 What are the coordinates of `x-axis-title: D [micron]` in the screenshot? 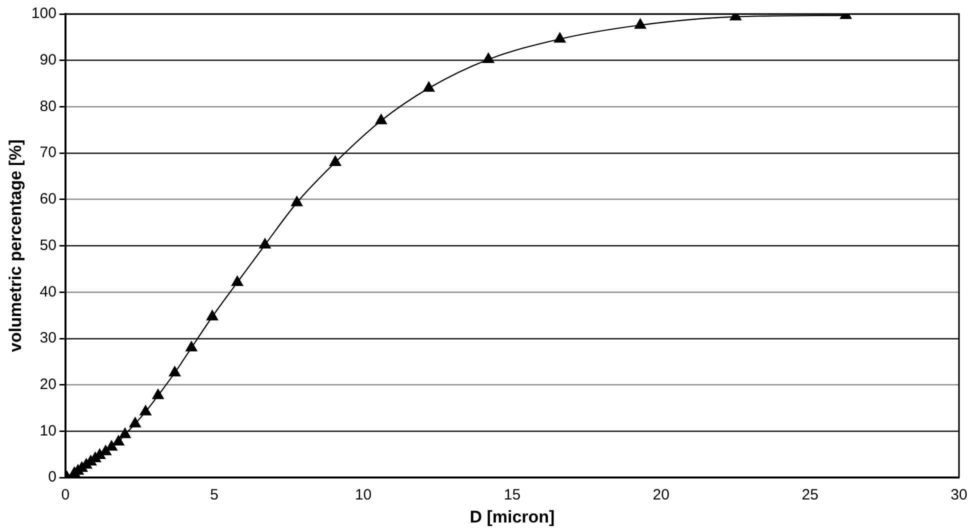 It's located at (512, 516).